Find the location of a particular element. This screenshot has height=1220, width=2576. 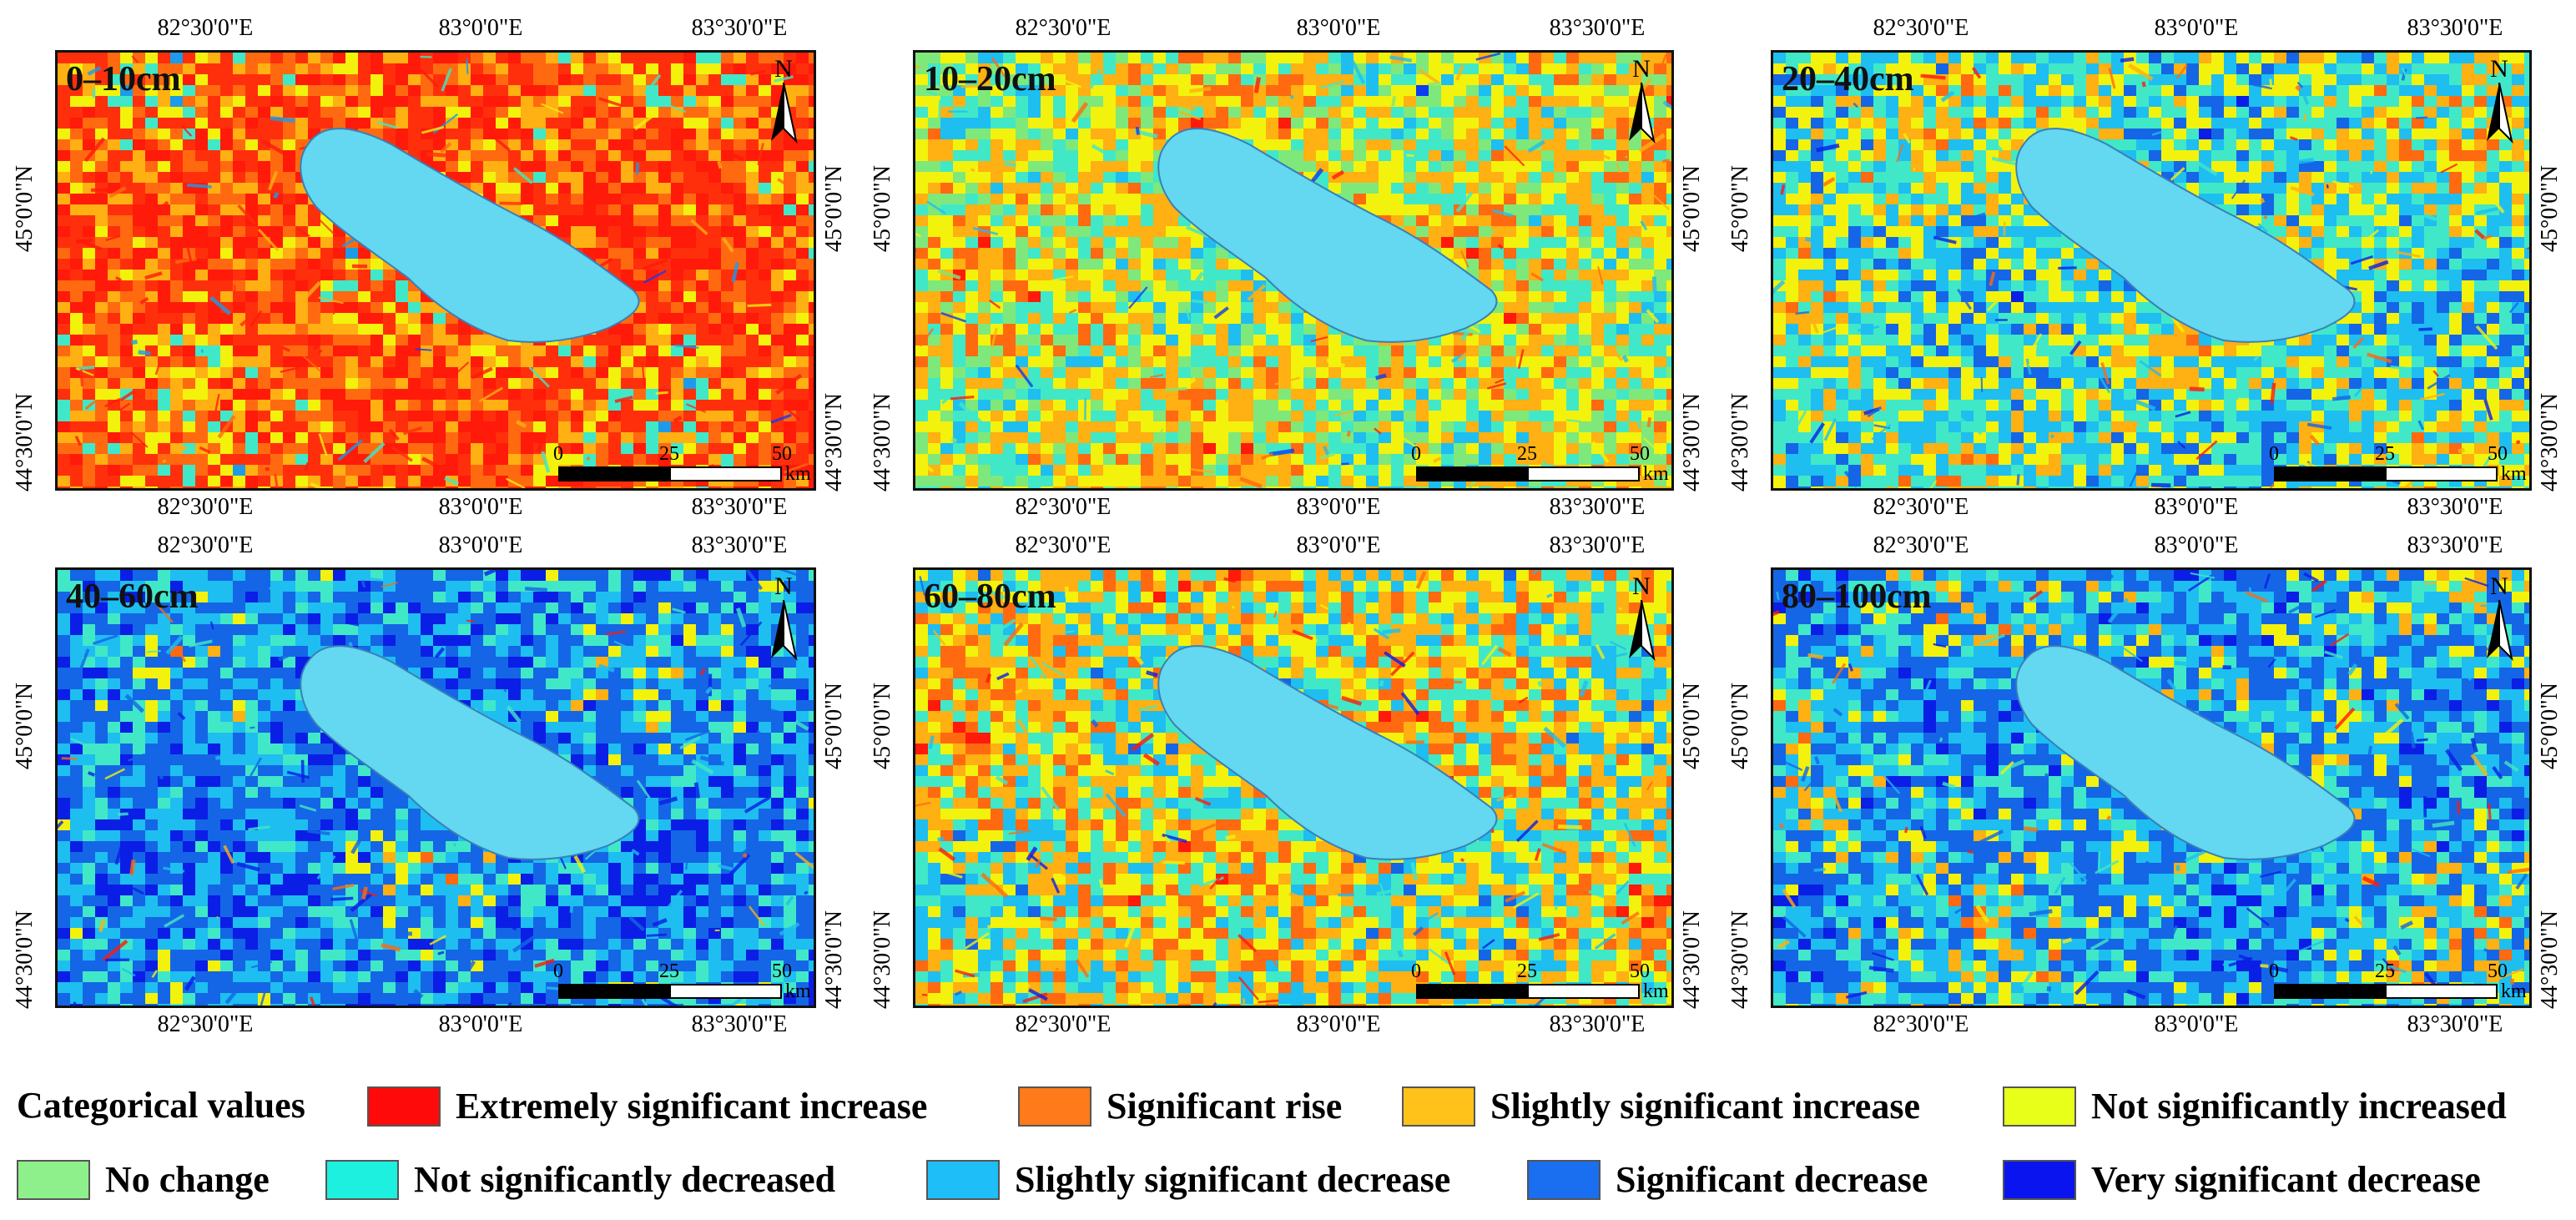

legend-item: Slightly significant increase is located at coordinates (1661, 1106).